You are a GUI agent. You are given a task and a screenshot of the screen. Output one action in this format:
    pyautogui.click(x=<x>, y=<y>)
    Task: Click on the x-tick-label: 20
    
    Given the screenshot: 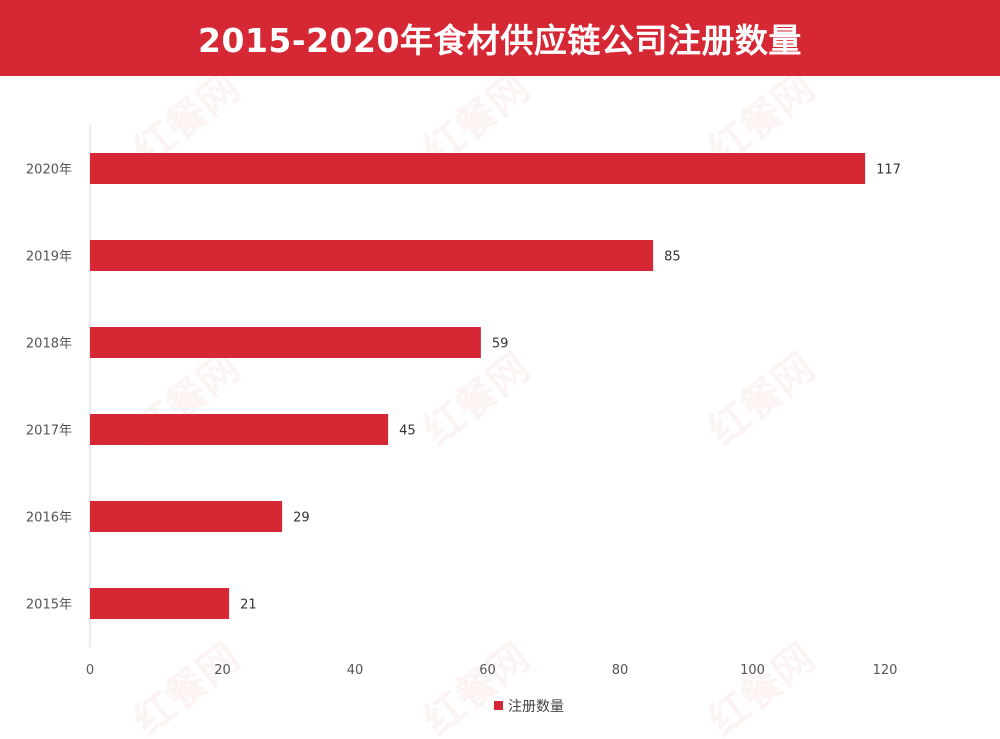 What is the action you would take?
    pyautogui.click(x=222, y=670)
    